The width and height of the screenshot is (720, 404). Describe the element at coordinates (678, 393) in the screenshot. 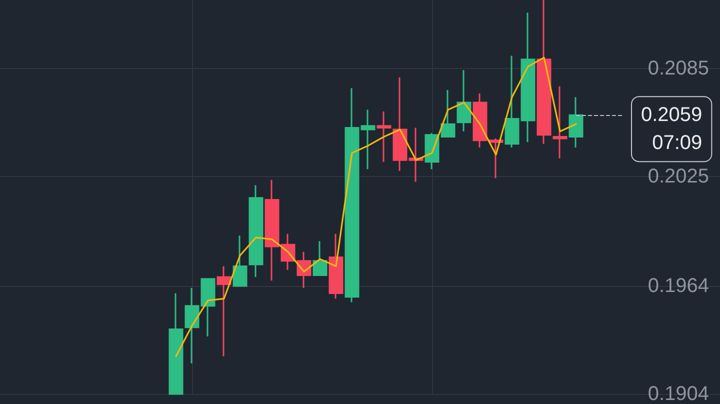

I see `y-tick-label: 0.1904` at that location.